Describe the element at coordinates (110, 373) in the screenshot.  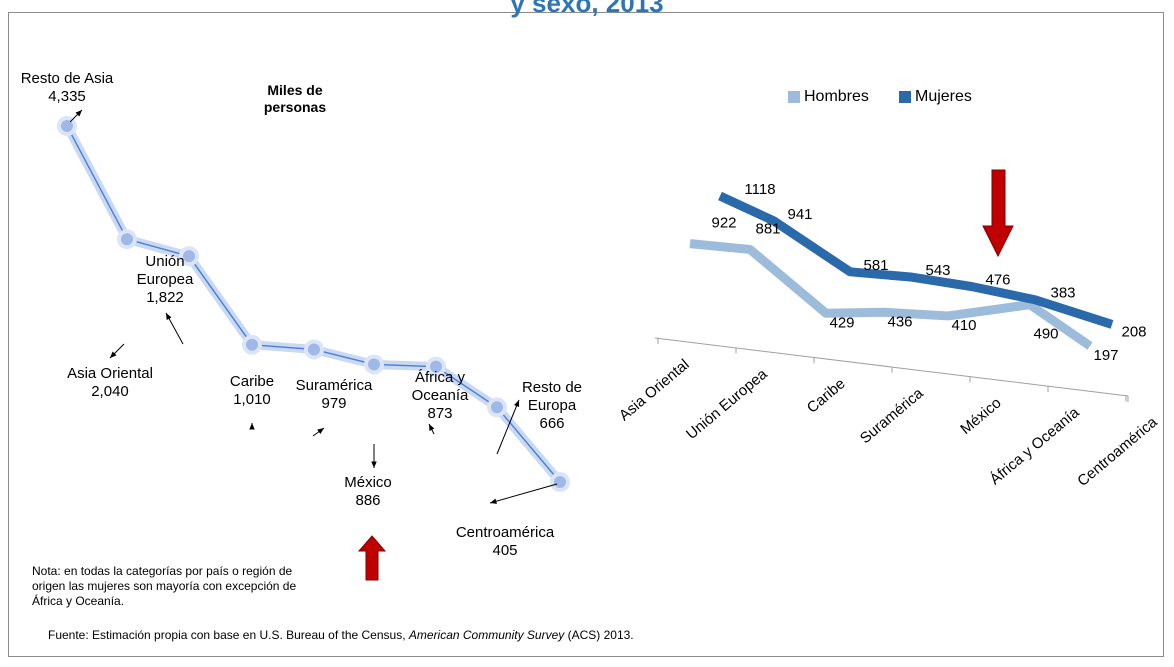
I see `left-label-asia-oriental-line-0: Asia Oriental` at that location.